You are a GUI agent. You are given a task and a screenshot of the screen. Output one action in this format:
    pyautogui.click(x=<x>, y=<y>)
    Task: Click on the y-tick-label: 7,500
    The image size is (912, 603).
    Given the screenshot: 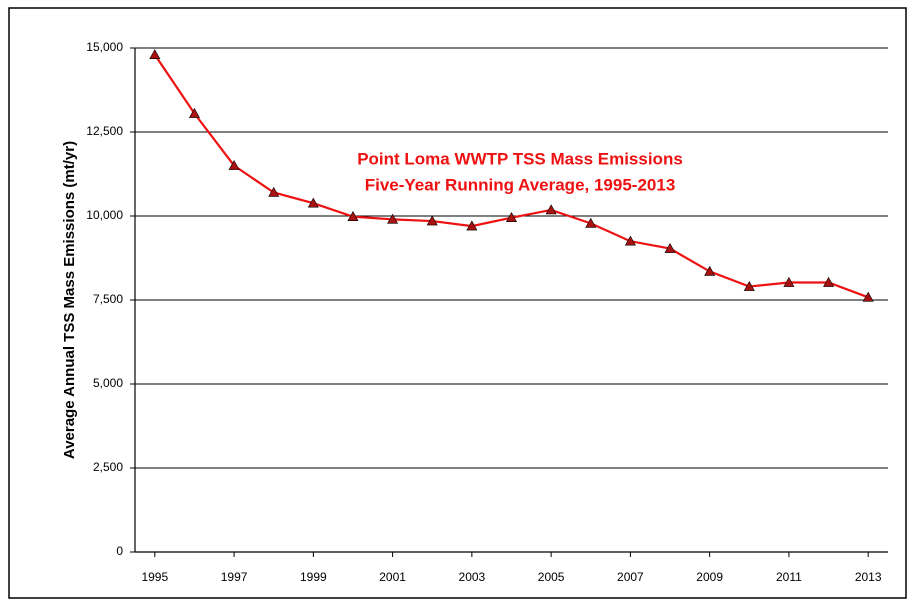 What is the action you would take?
    pyautogui.click(x=108, y=299)
    